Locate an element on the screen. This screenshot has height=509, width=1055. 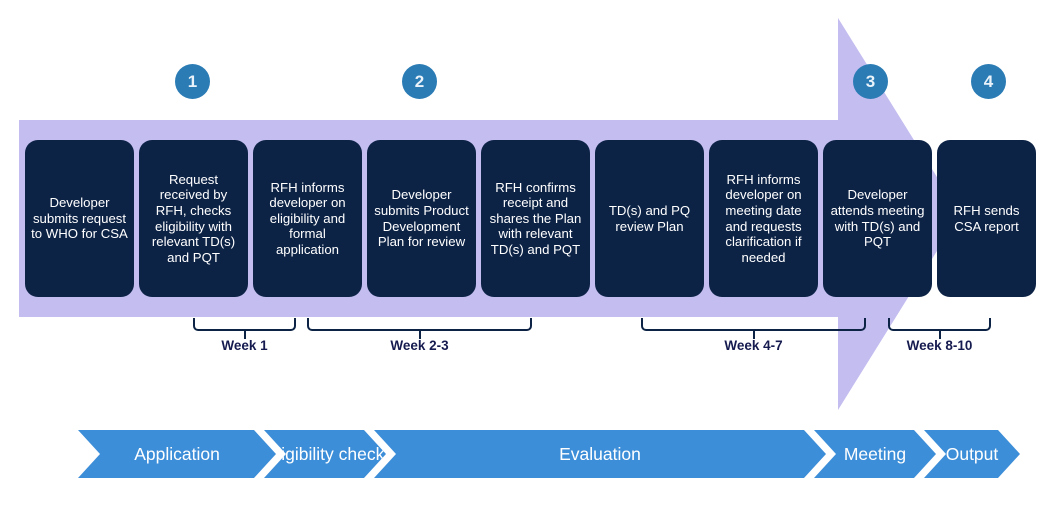
step-marker-1: 1 is located at coordinates (192, 81).